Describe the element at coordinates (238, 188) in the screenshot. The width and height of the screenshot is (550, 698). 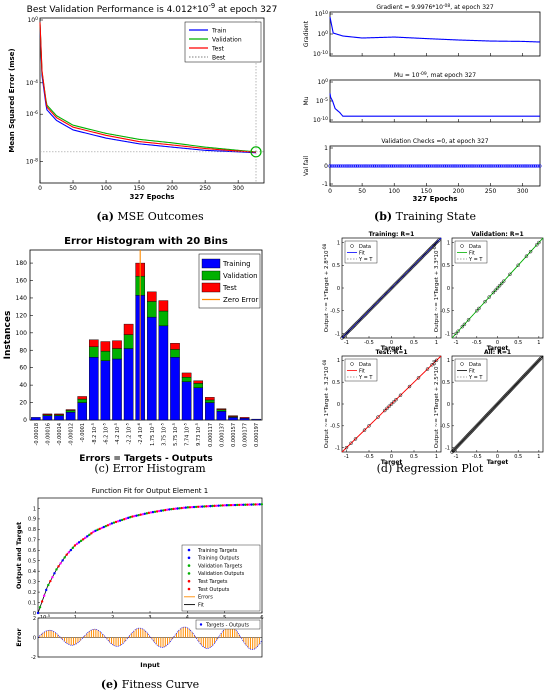
I see `mse-xtick-label: 300` at that location.